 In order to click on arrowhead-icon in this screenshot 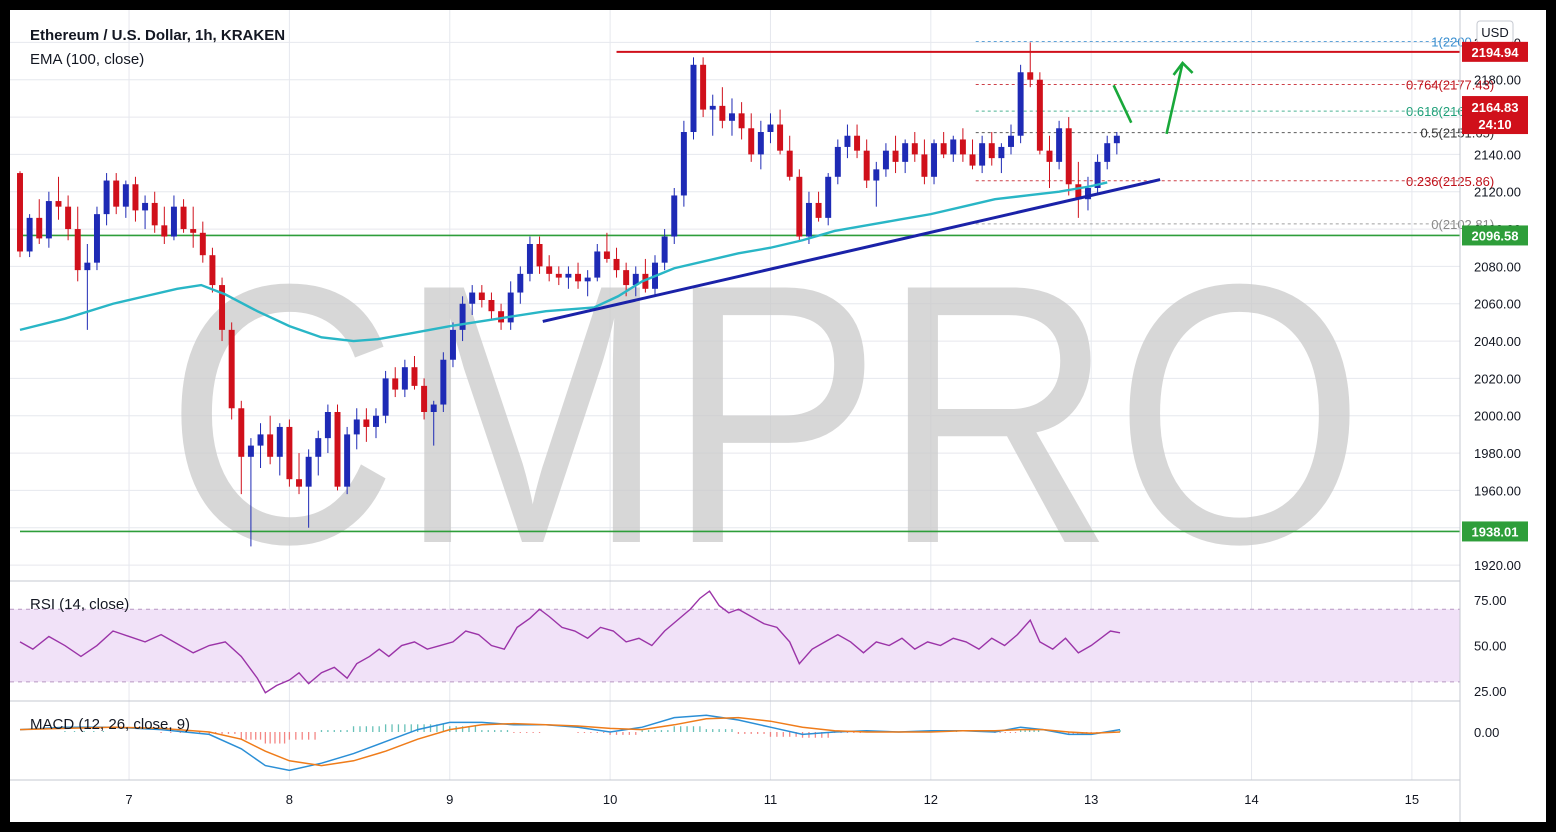, I will do `click(1183, 68)`.